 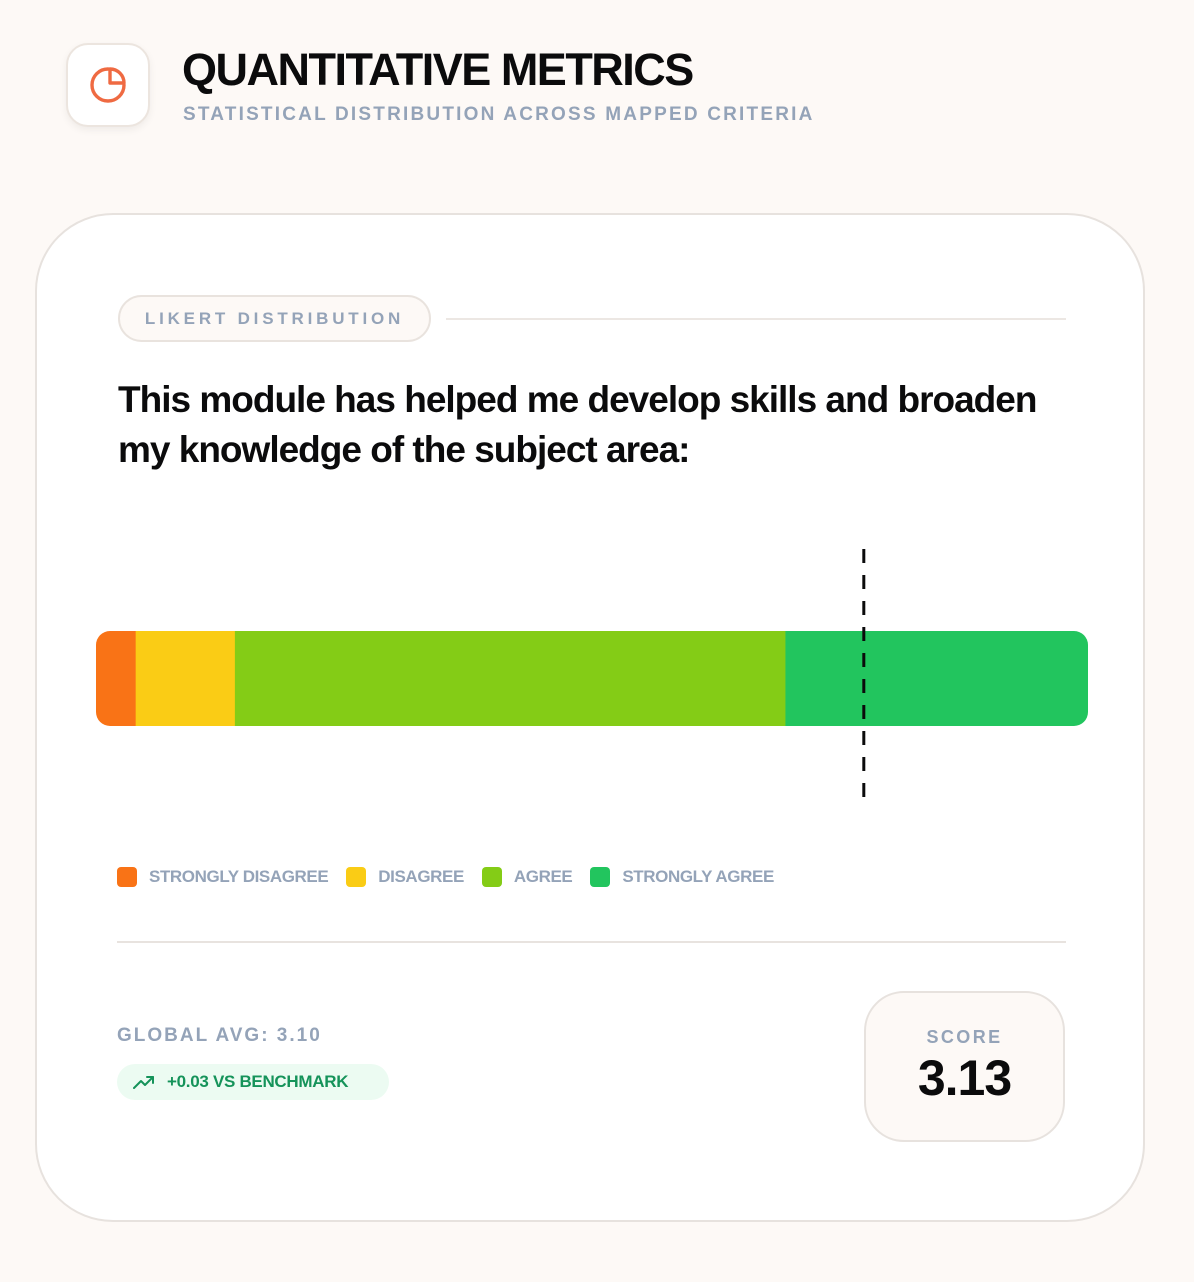 What do you see at coordinates (438, 69) in the screenshot?
I see `page-title: QUANTITATIVE METRICS` at bounding box center [438, 69].